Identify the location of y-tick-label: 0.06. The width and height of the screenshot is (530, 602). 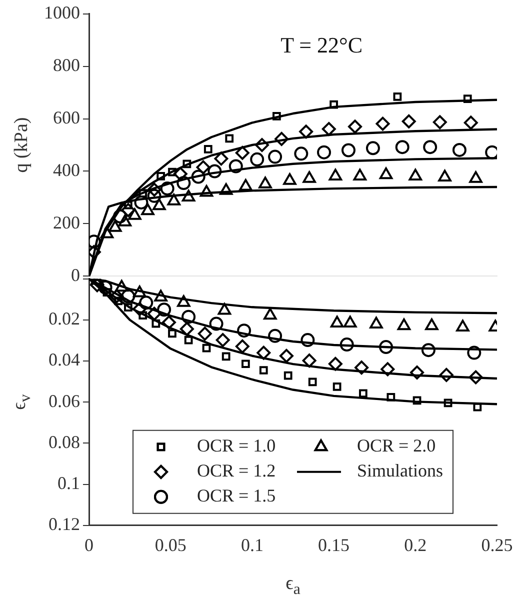
(64, 400).